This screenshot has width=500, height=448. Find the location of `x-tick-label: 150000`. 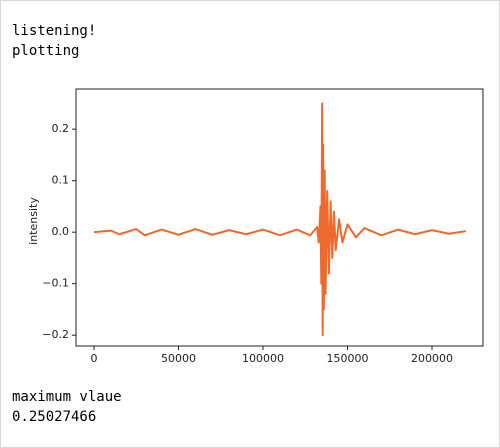

x-tick-label: 150000 is located at coordinates (347, 358).